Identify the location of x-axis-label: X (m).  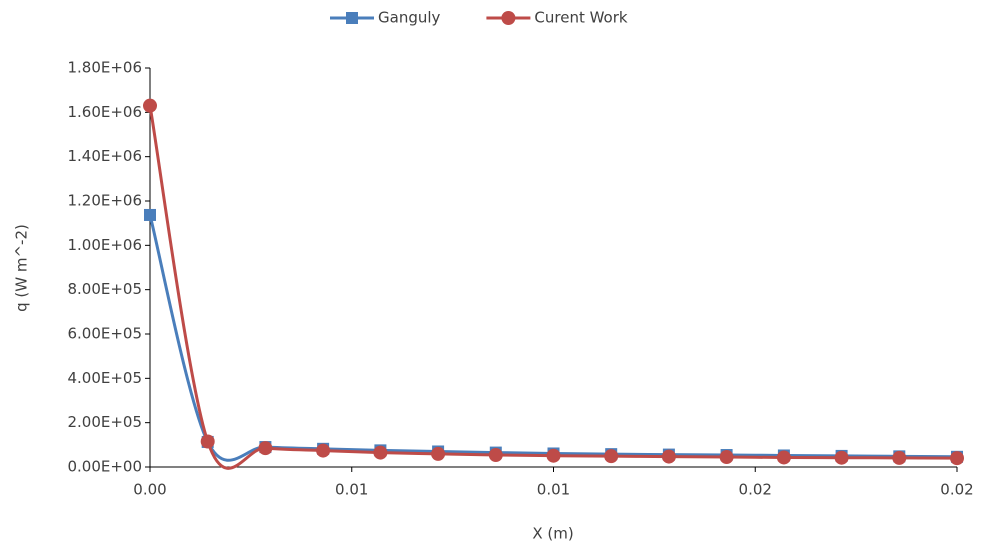
(552, 534).